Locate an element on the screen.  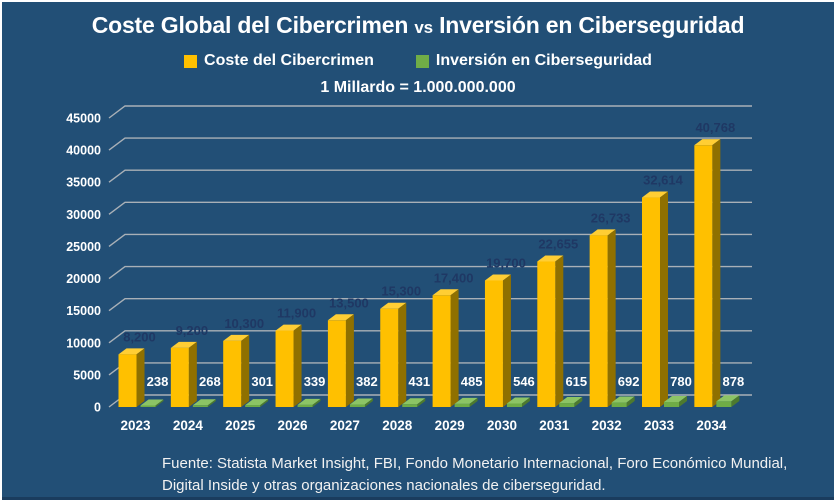
value-label-inversion-2026: 339 is located at coordinates (315, 381).